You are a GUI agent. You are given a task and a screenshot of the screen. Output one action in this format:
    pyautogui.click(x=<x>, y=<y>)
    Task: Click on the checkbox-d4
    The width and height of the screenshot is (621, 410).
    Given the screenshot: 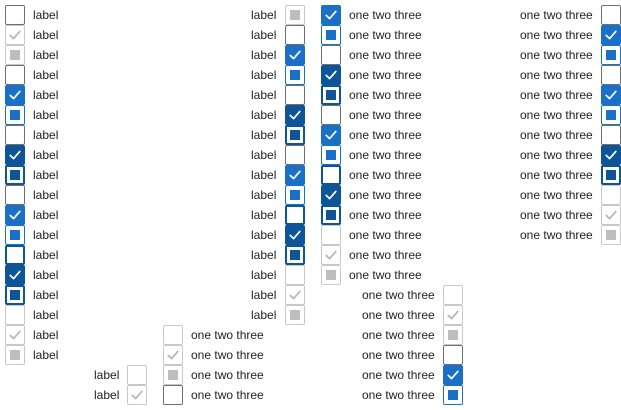 What is the action you would take?
    pyautogui.click(x=611, y=95)
    